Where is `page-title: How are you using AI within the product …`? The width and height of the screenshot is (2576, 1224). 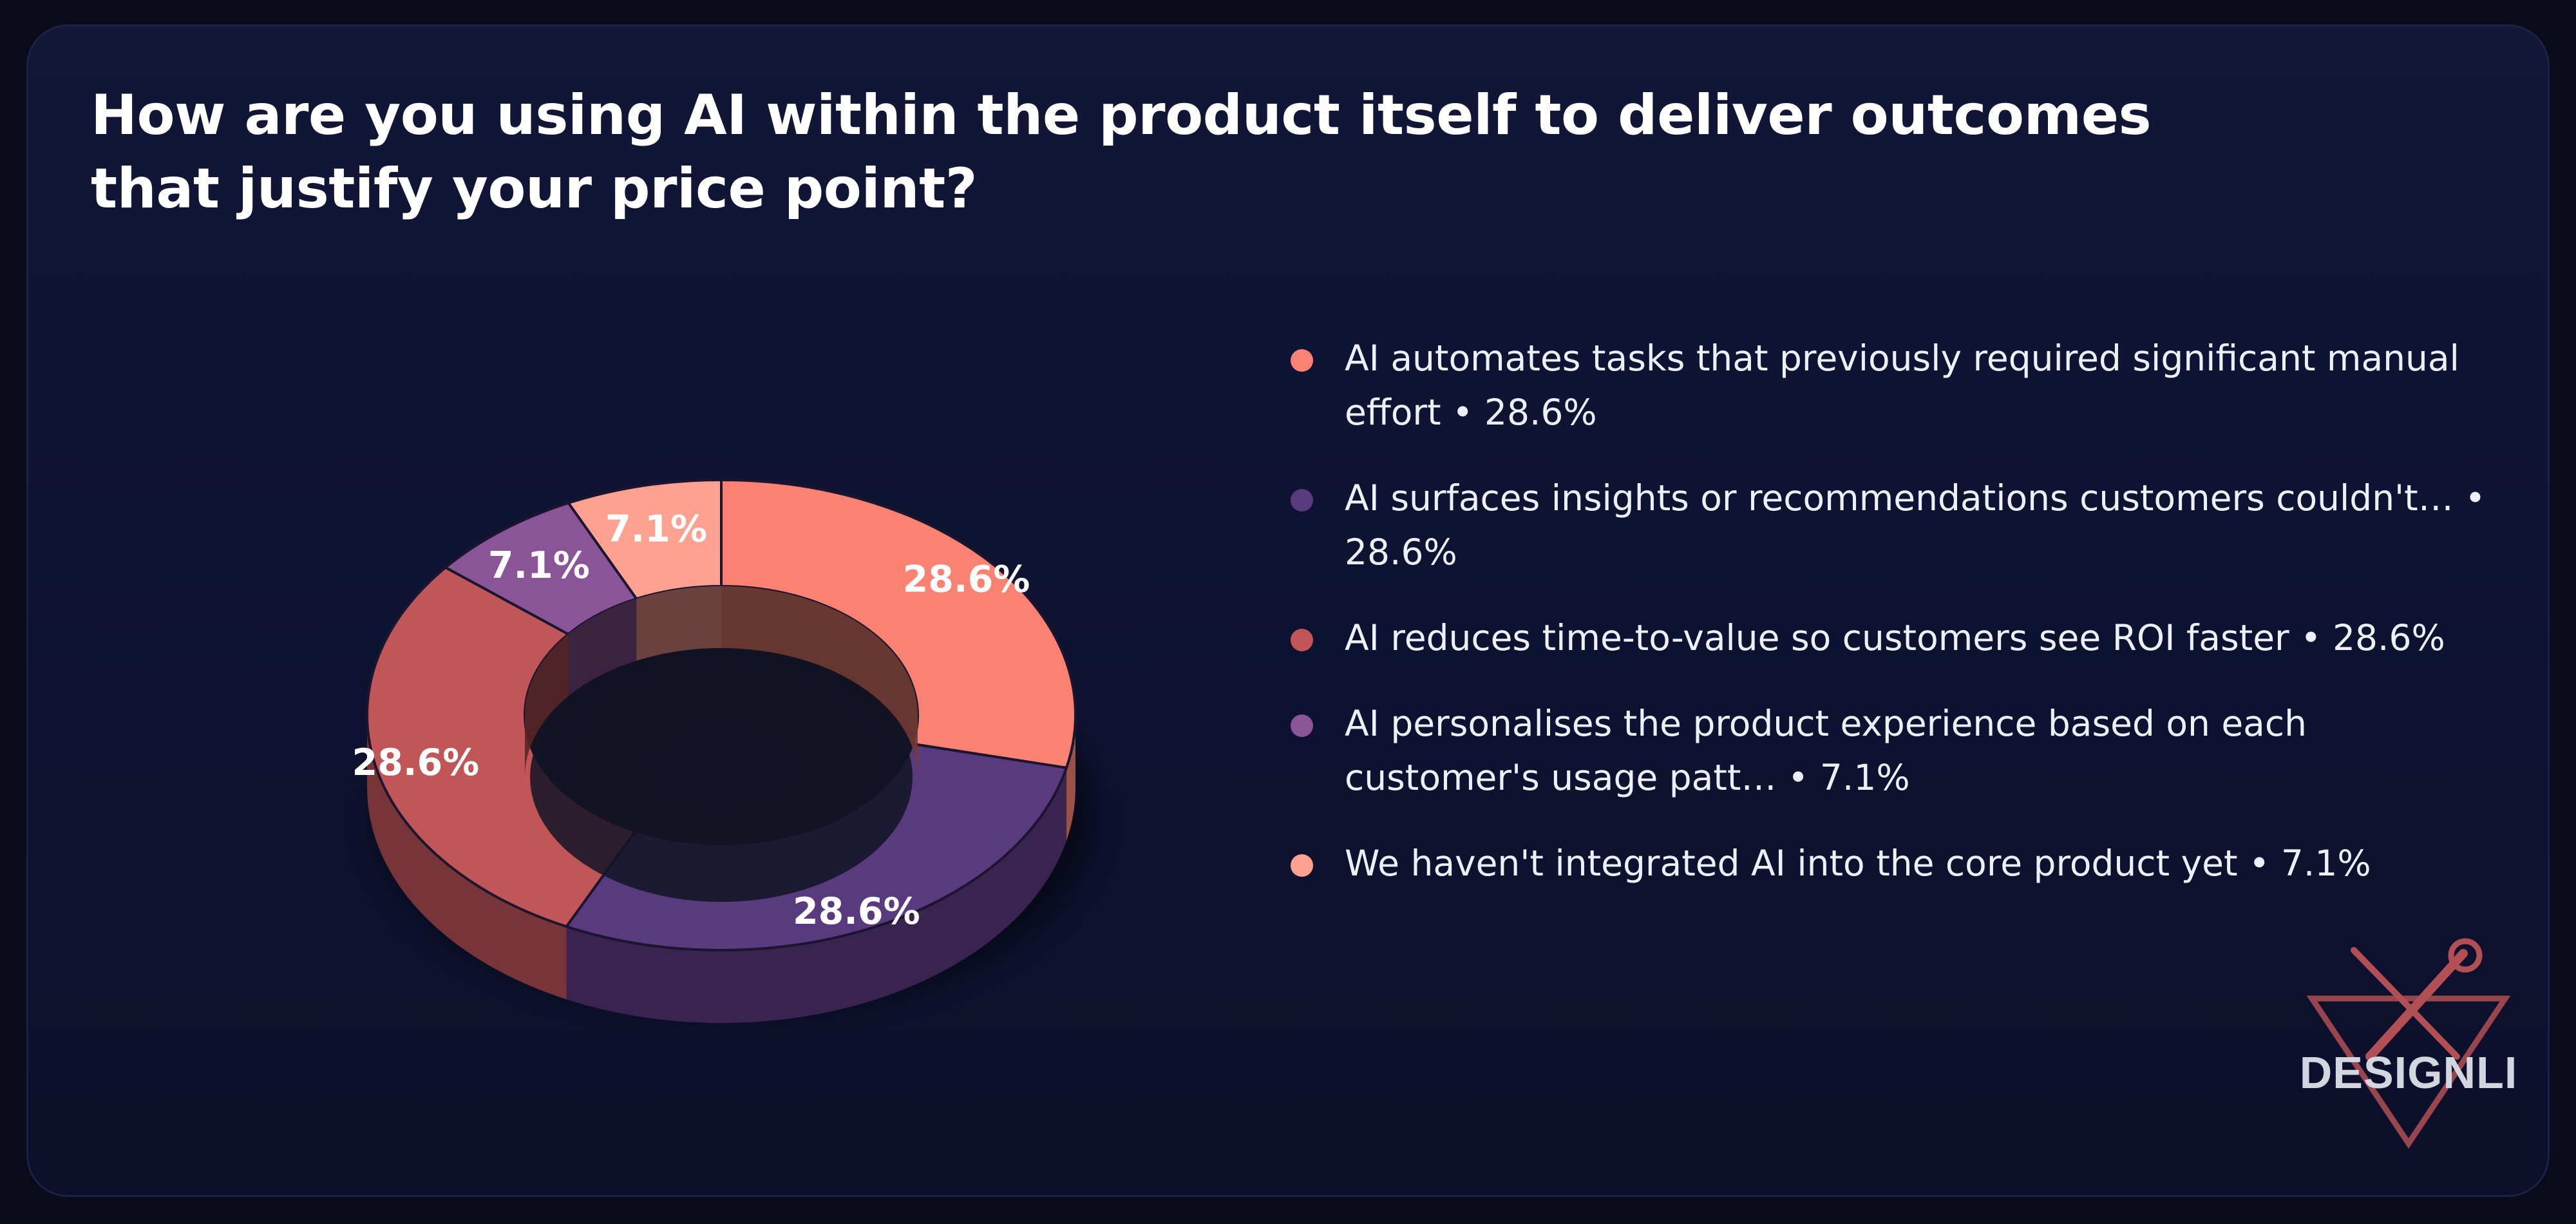 page-title: How are you using AI within the product … is located at coordinates (1122, 152).